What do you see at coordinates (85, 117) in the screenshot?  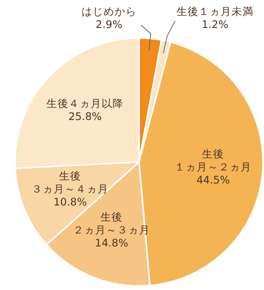 I see `data-label: 25.8%` at bounding box center [85, 117].